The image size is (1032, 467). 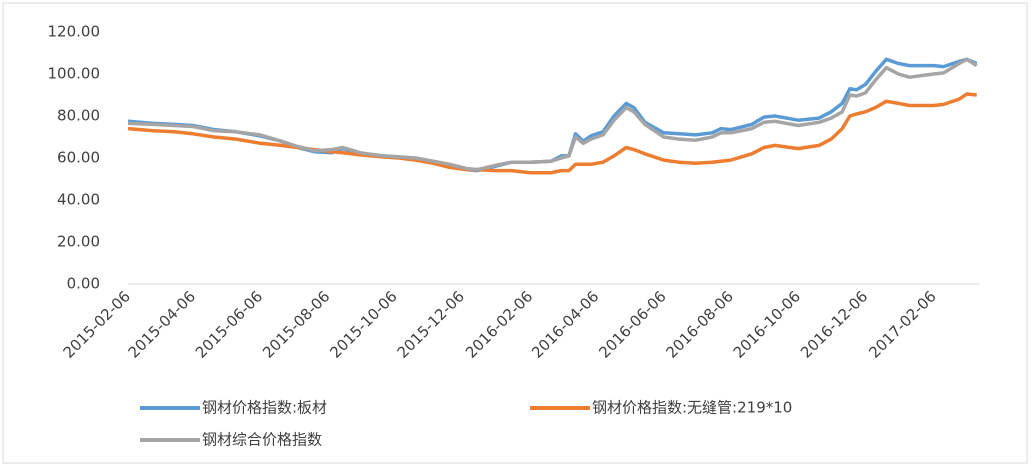 What do you see at coordinates (74, 32) in the screenshot?
I see `y-tick-label: 120.00` at bounding box center [74, 32].